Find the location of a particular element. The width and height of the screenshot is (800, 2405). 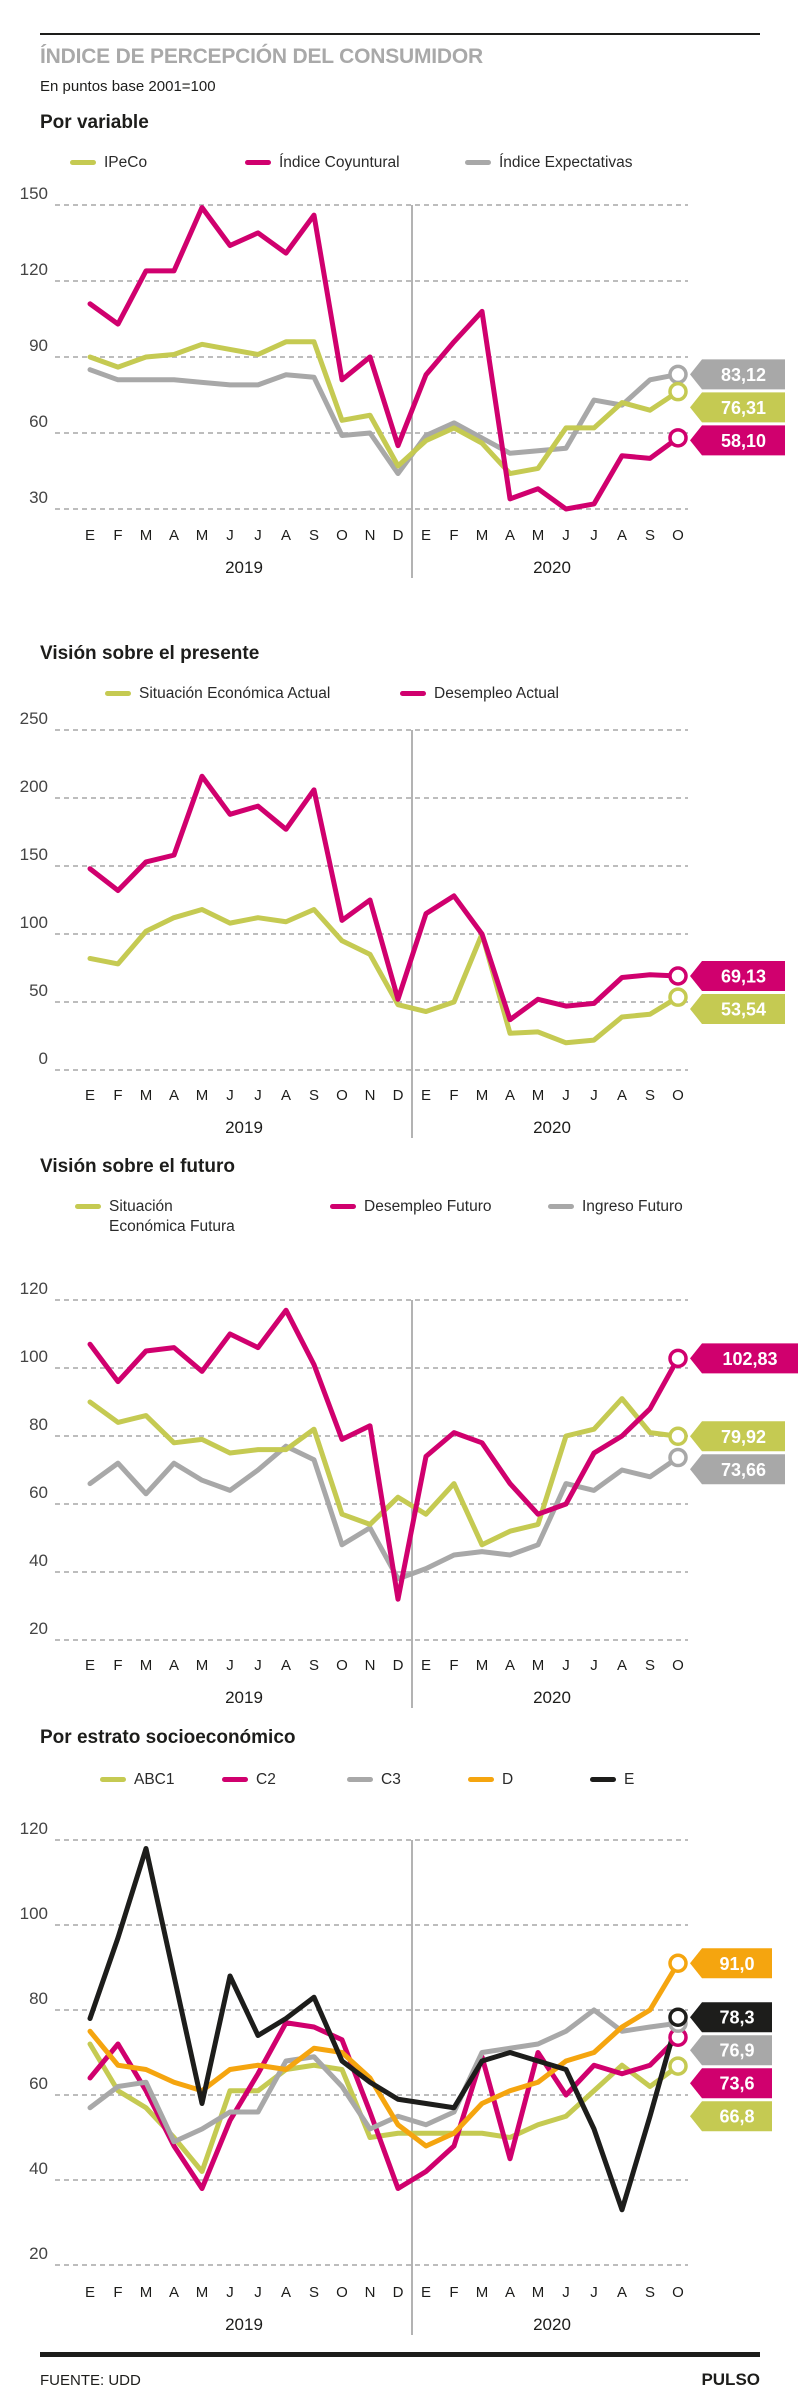

footer-source: FUENTE: UDD is located at coordinates (90, 2380).